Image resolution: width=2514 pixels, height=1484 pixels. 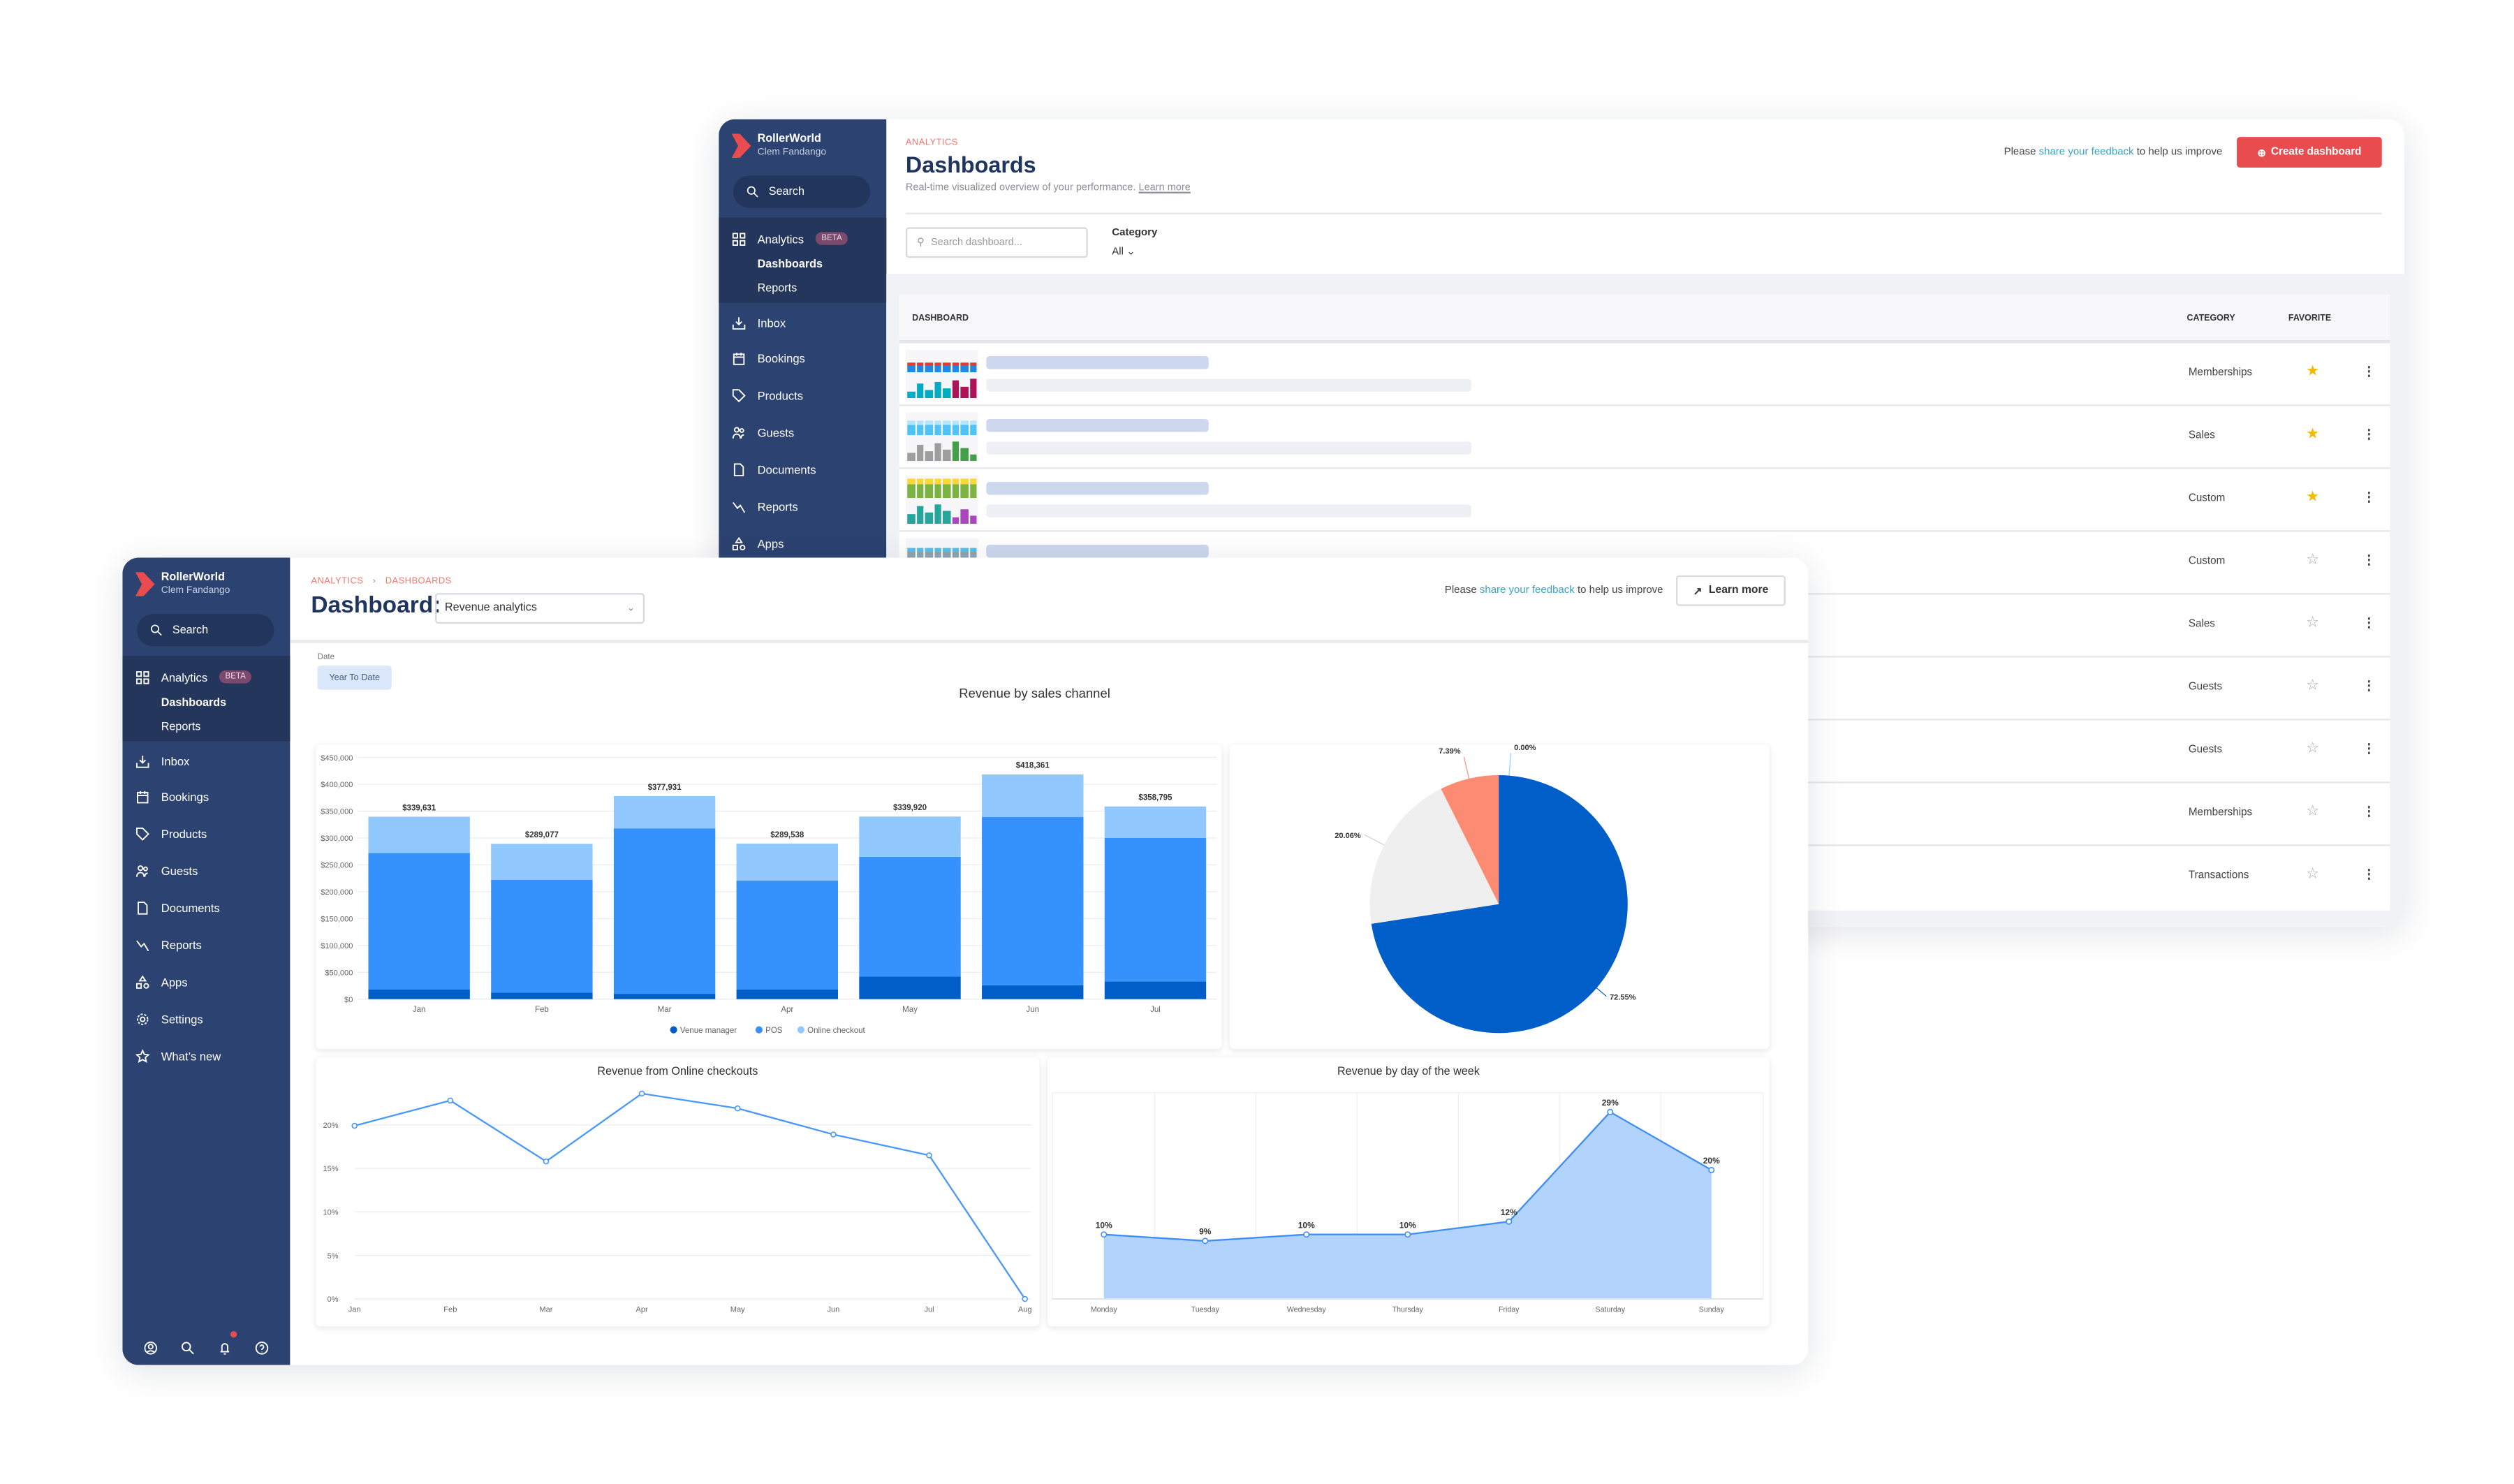 I want to click on bell-button, so click(x=227, y=1343).